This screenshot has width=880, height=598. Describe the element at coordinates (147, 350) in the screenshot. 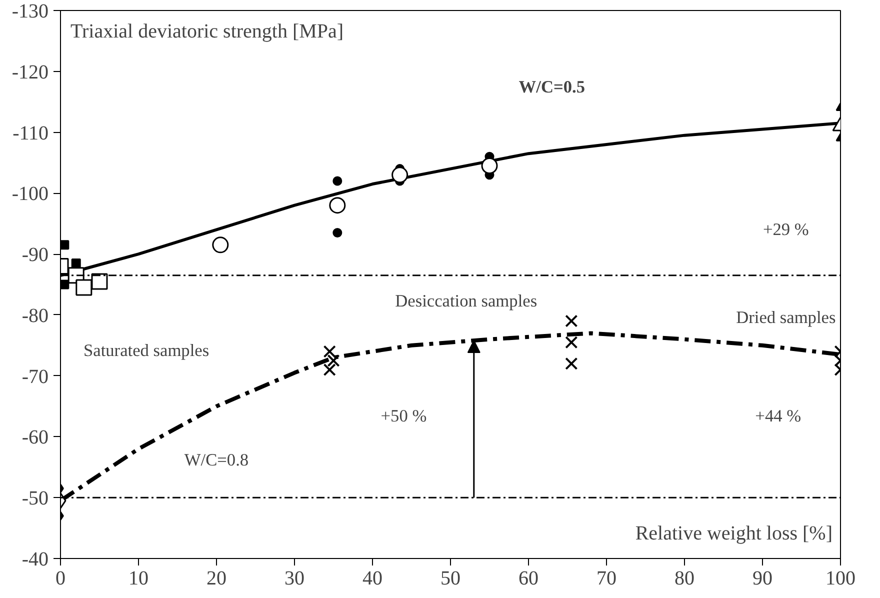

I see `annotation: Saturated samples` at that location.